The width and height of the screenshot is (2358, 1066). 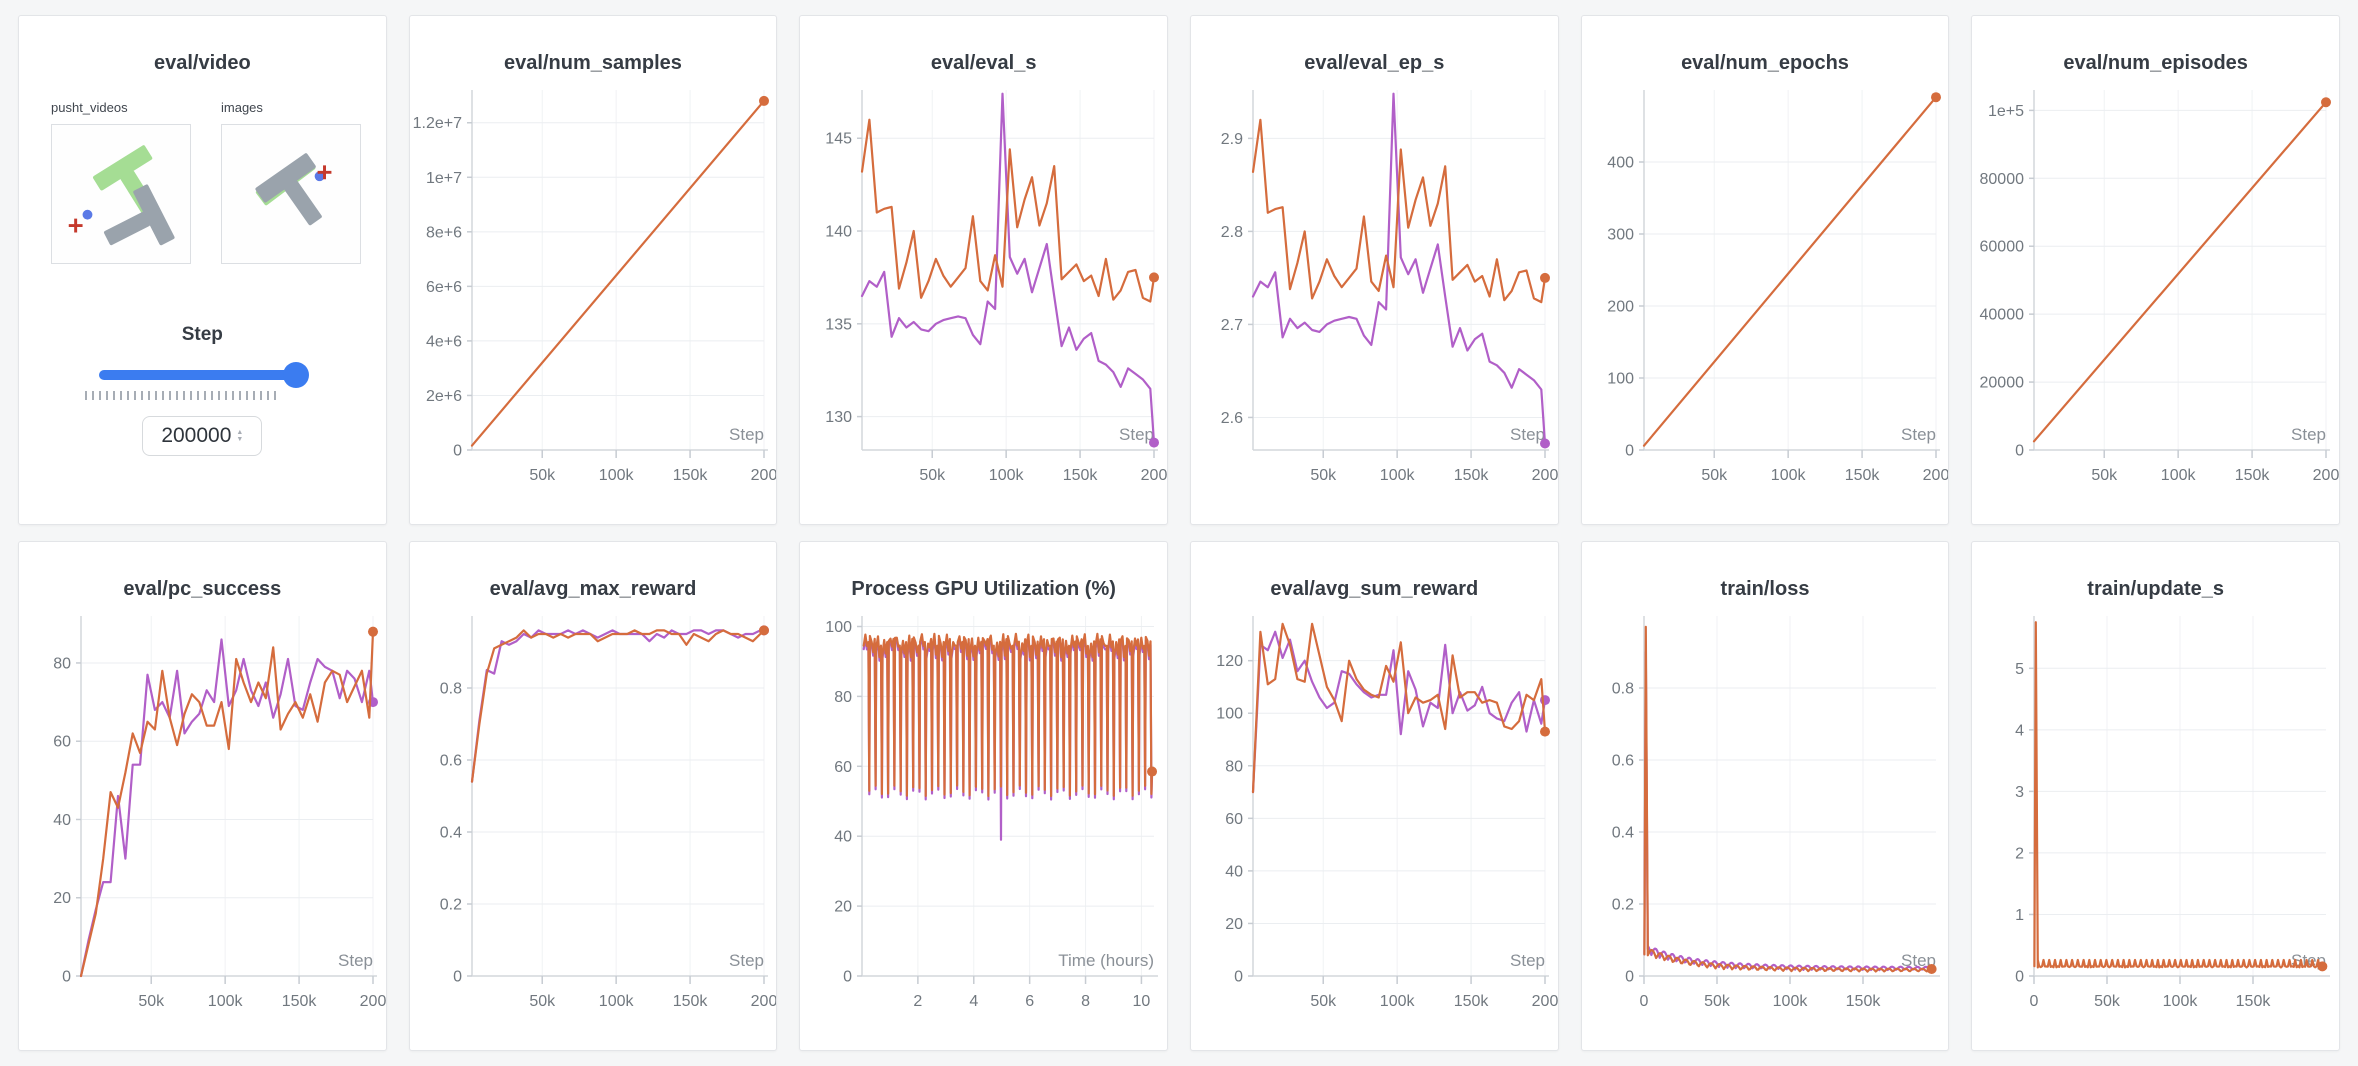 What do you see at coordinates (288, 189) in the screenshot?
I see `images-block-t-shape` at bounding box center [288, 189].